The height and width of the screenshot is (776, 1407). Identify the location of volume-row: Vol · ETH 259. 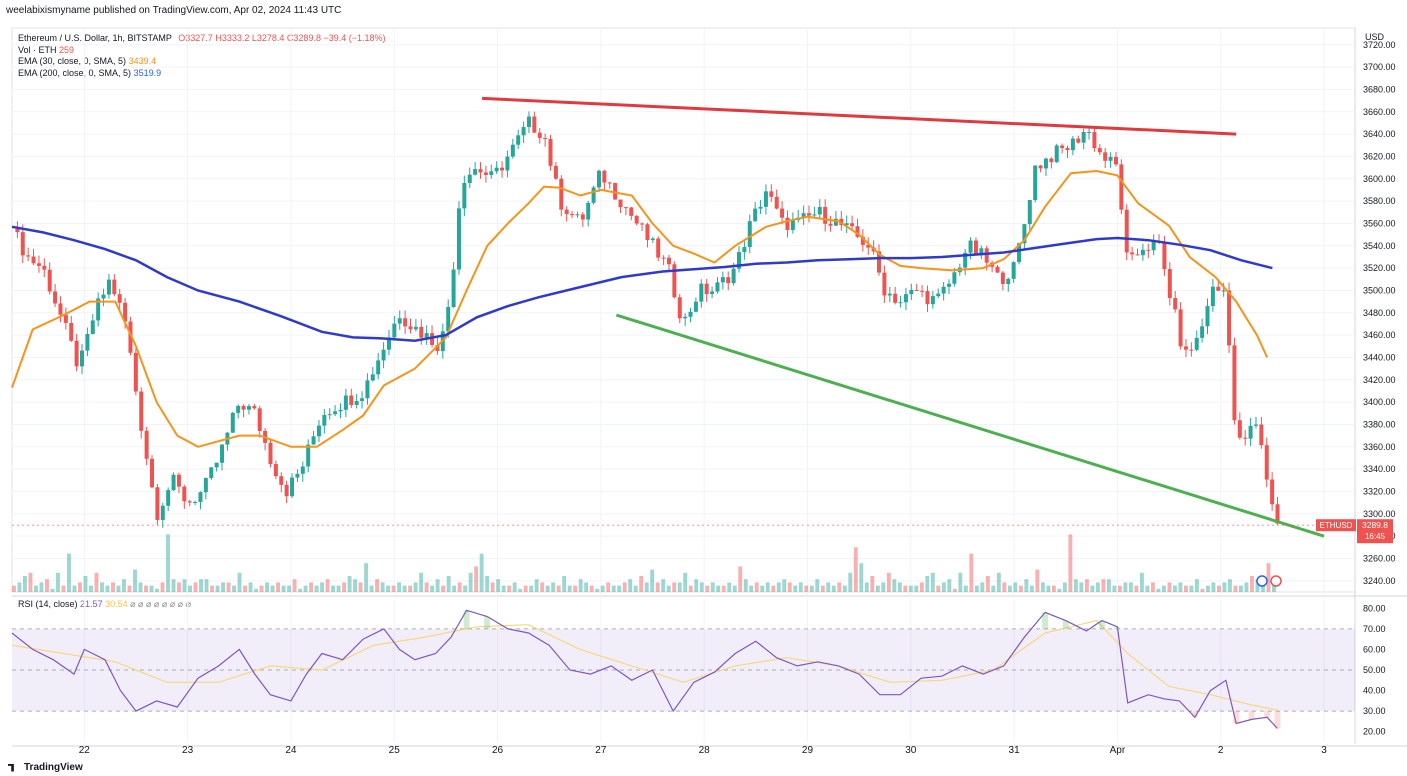
(202, 51).